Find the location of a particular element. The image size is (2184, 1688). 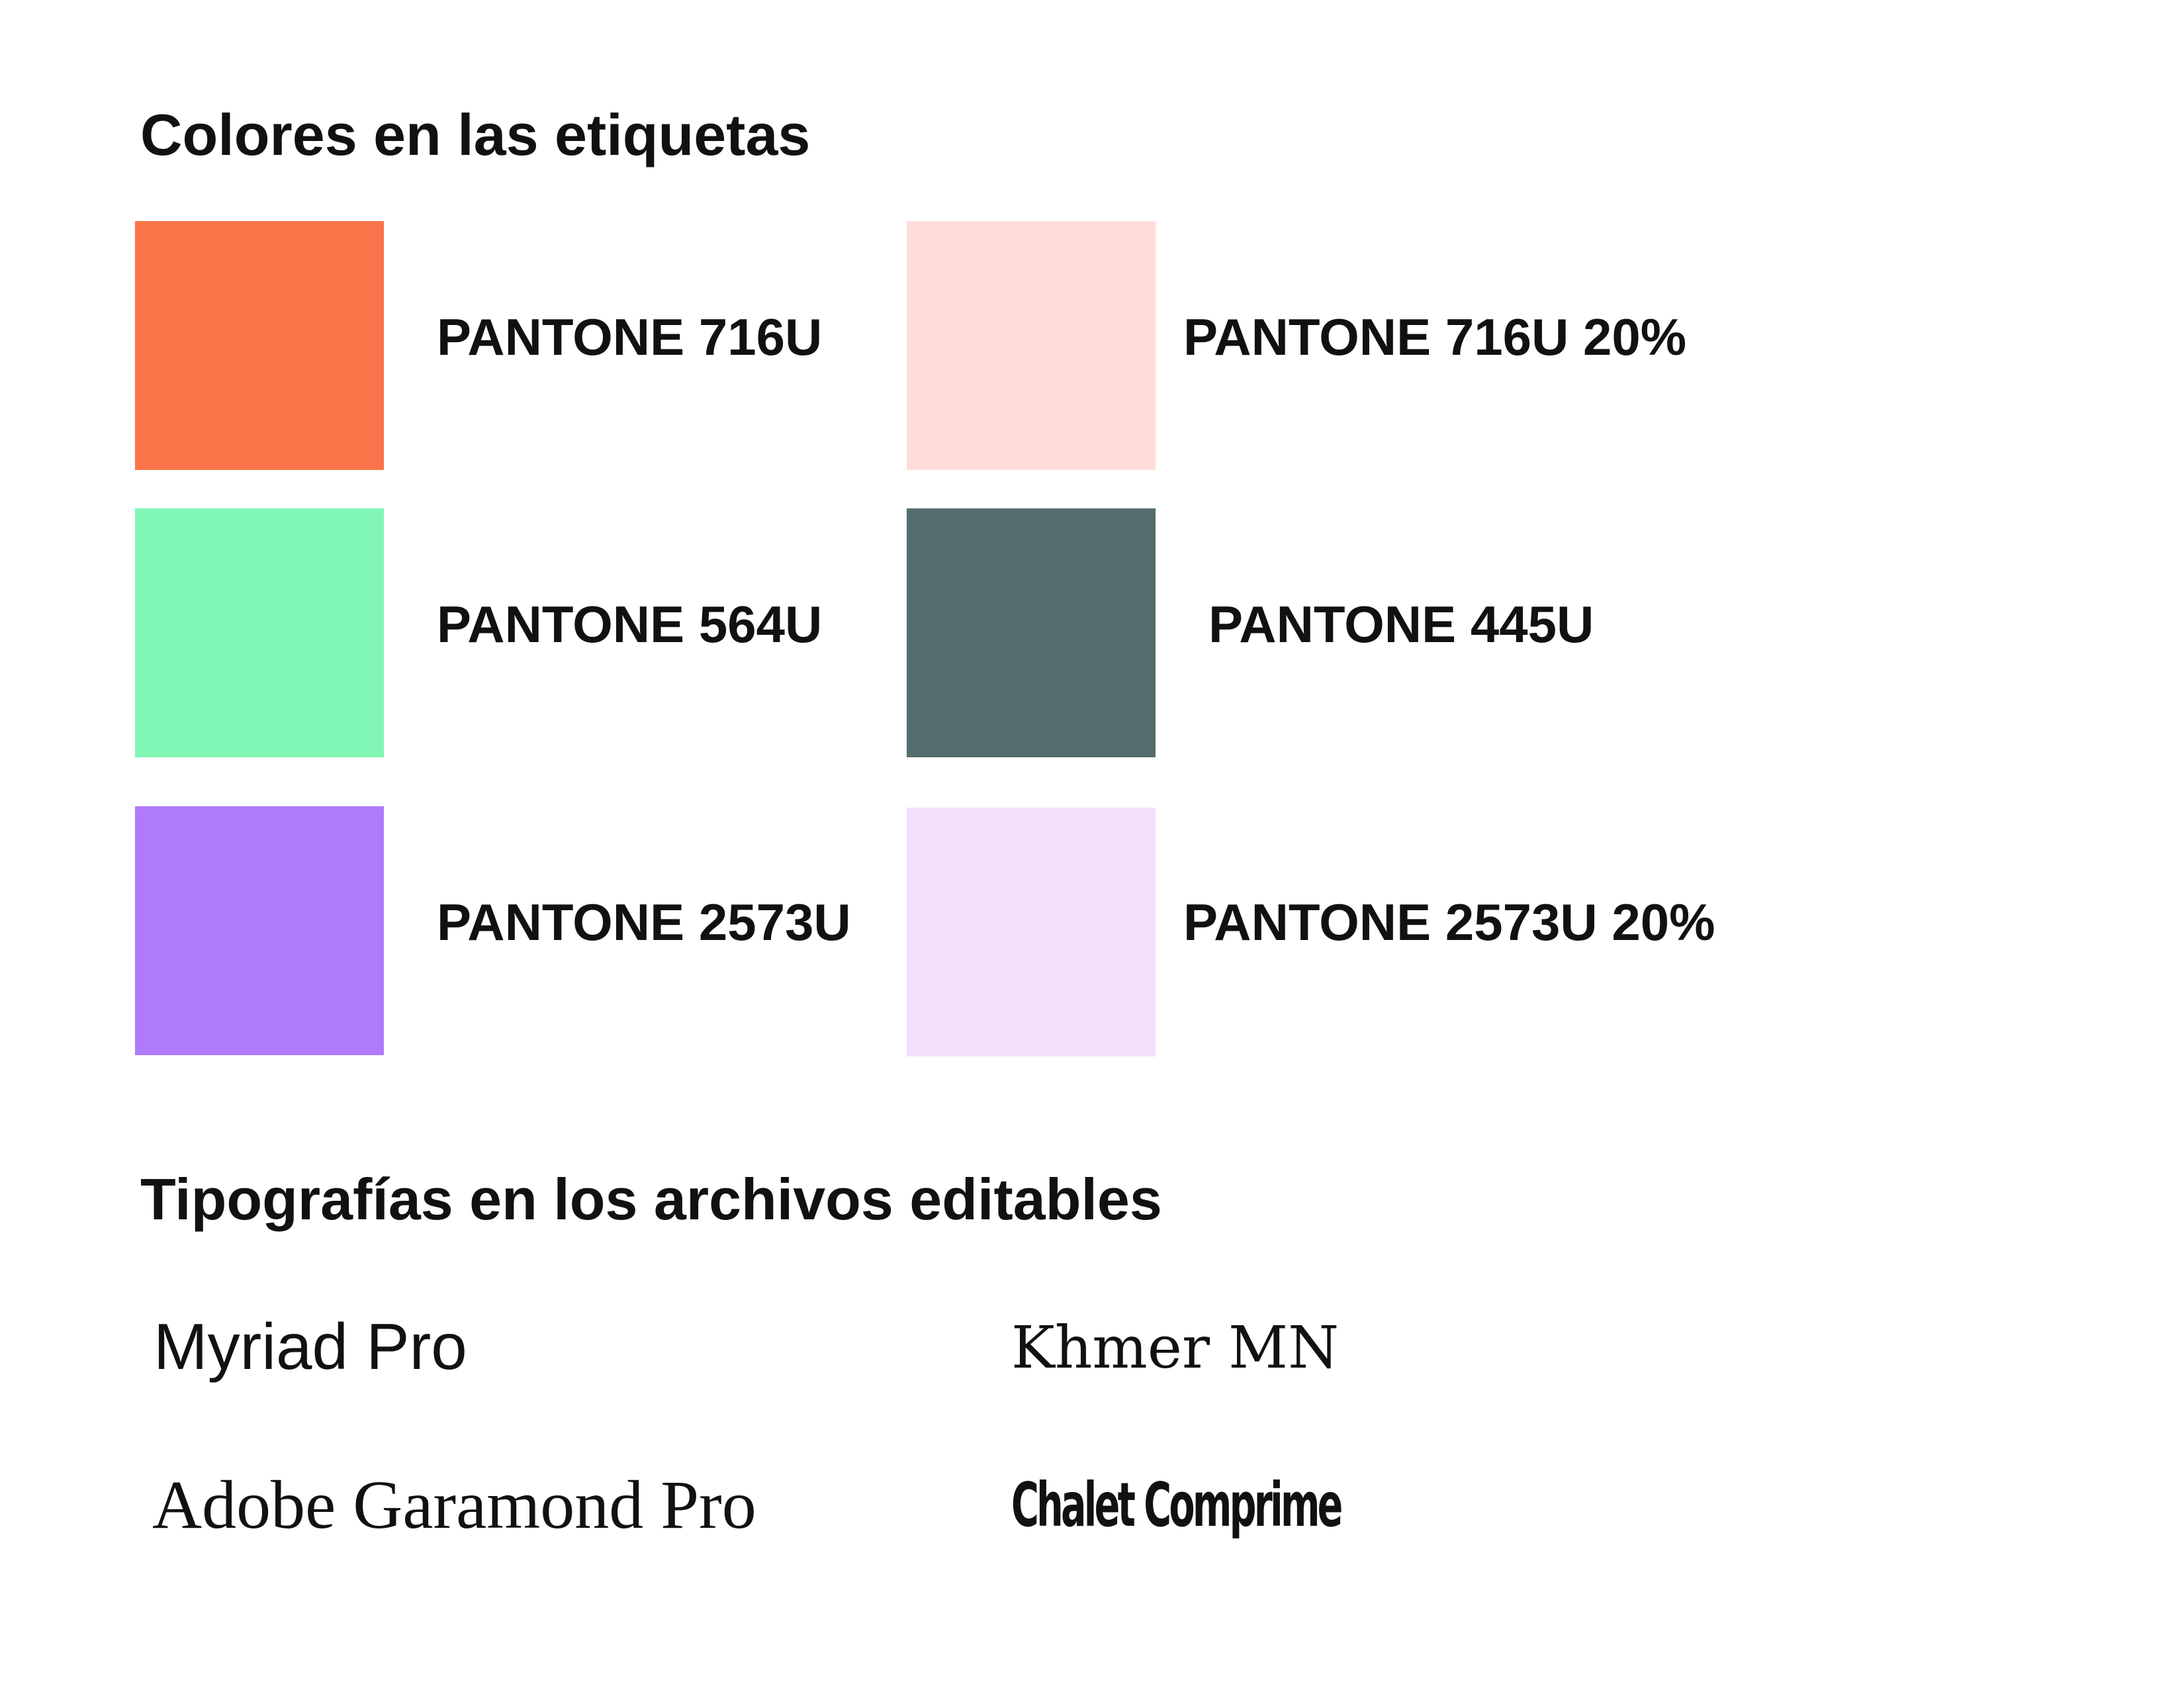

color-swatch-pantone-2573u is located at coordinates (259, 930).